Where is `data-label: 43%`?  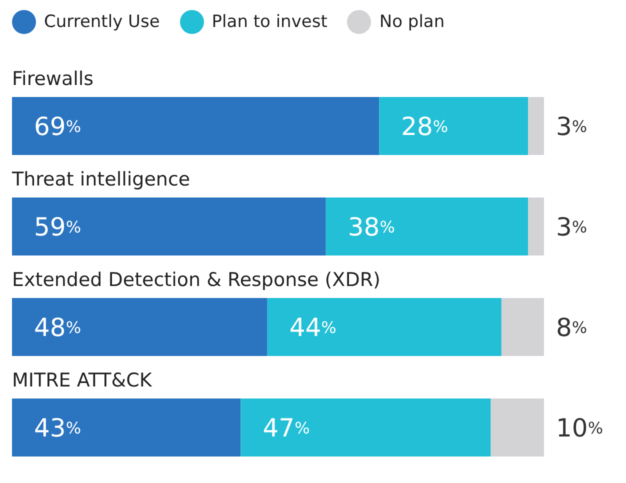 data-label: 43% is located at coordinates (58, 427).